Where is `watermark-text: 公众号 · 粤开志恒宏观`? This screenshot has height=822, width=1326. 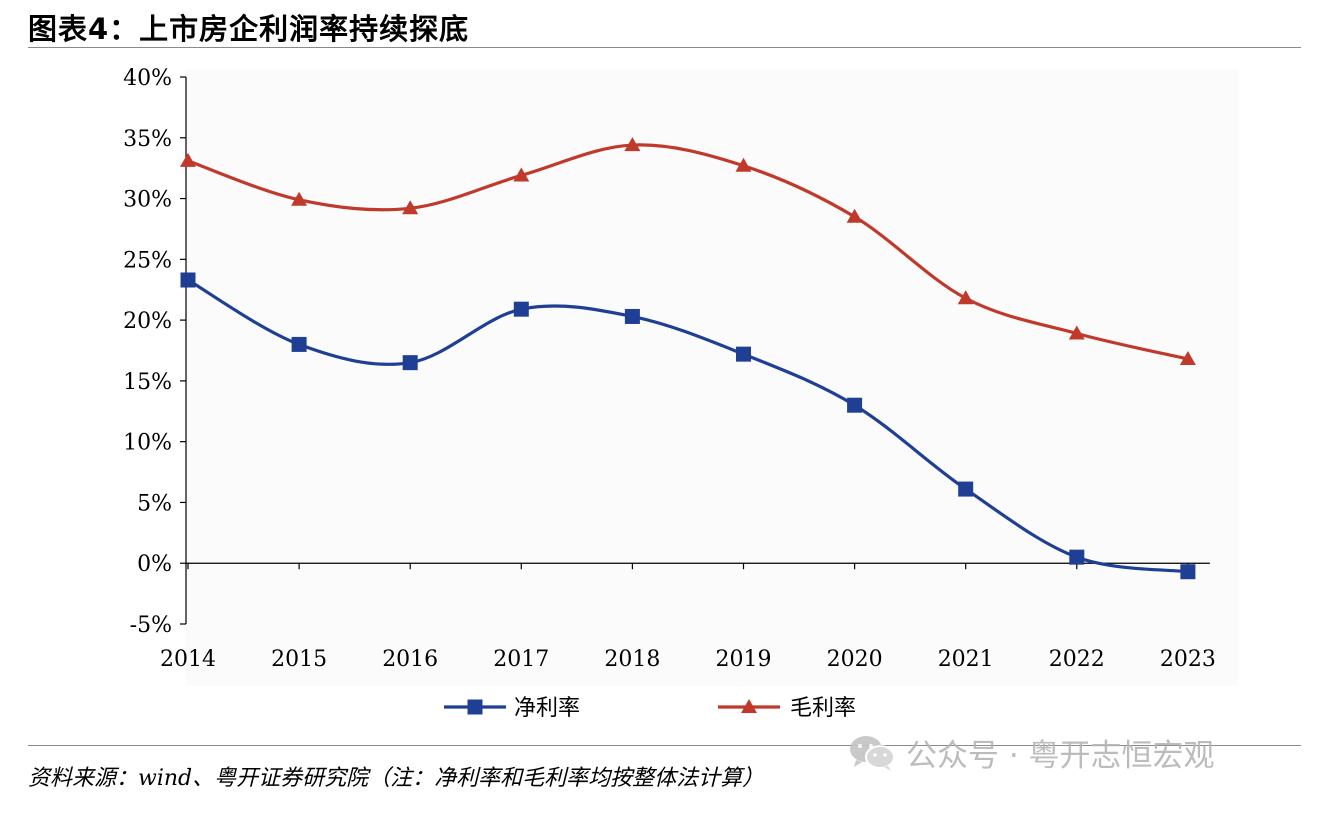
watermark-text: 公众号 · 粤开志恒宏观 is located at coordinates (1060, 756).